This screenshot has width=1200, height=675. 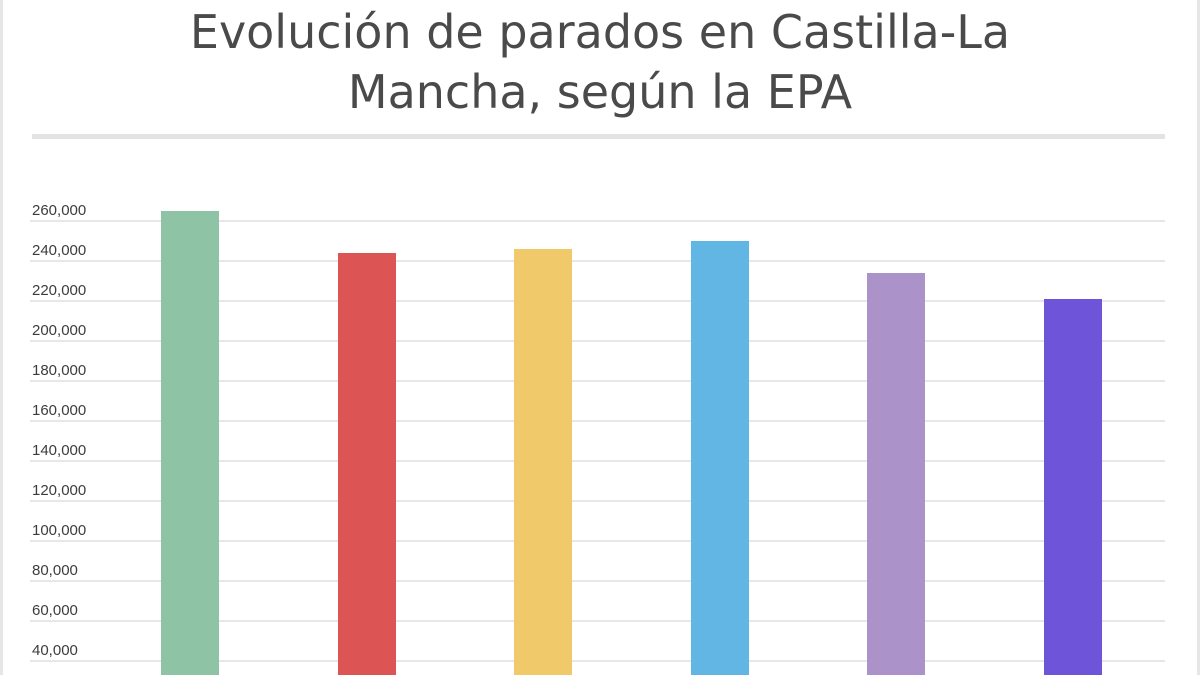 I want to click on y-tick-label: 220,000, so click(x=59, y=290).